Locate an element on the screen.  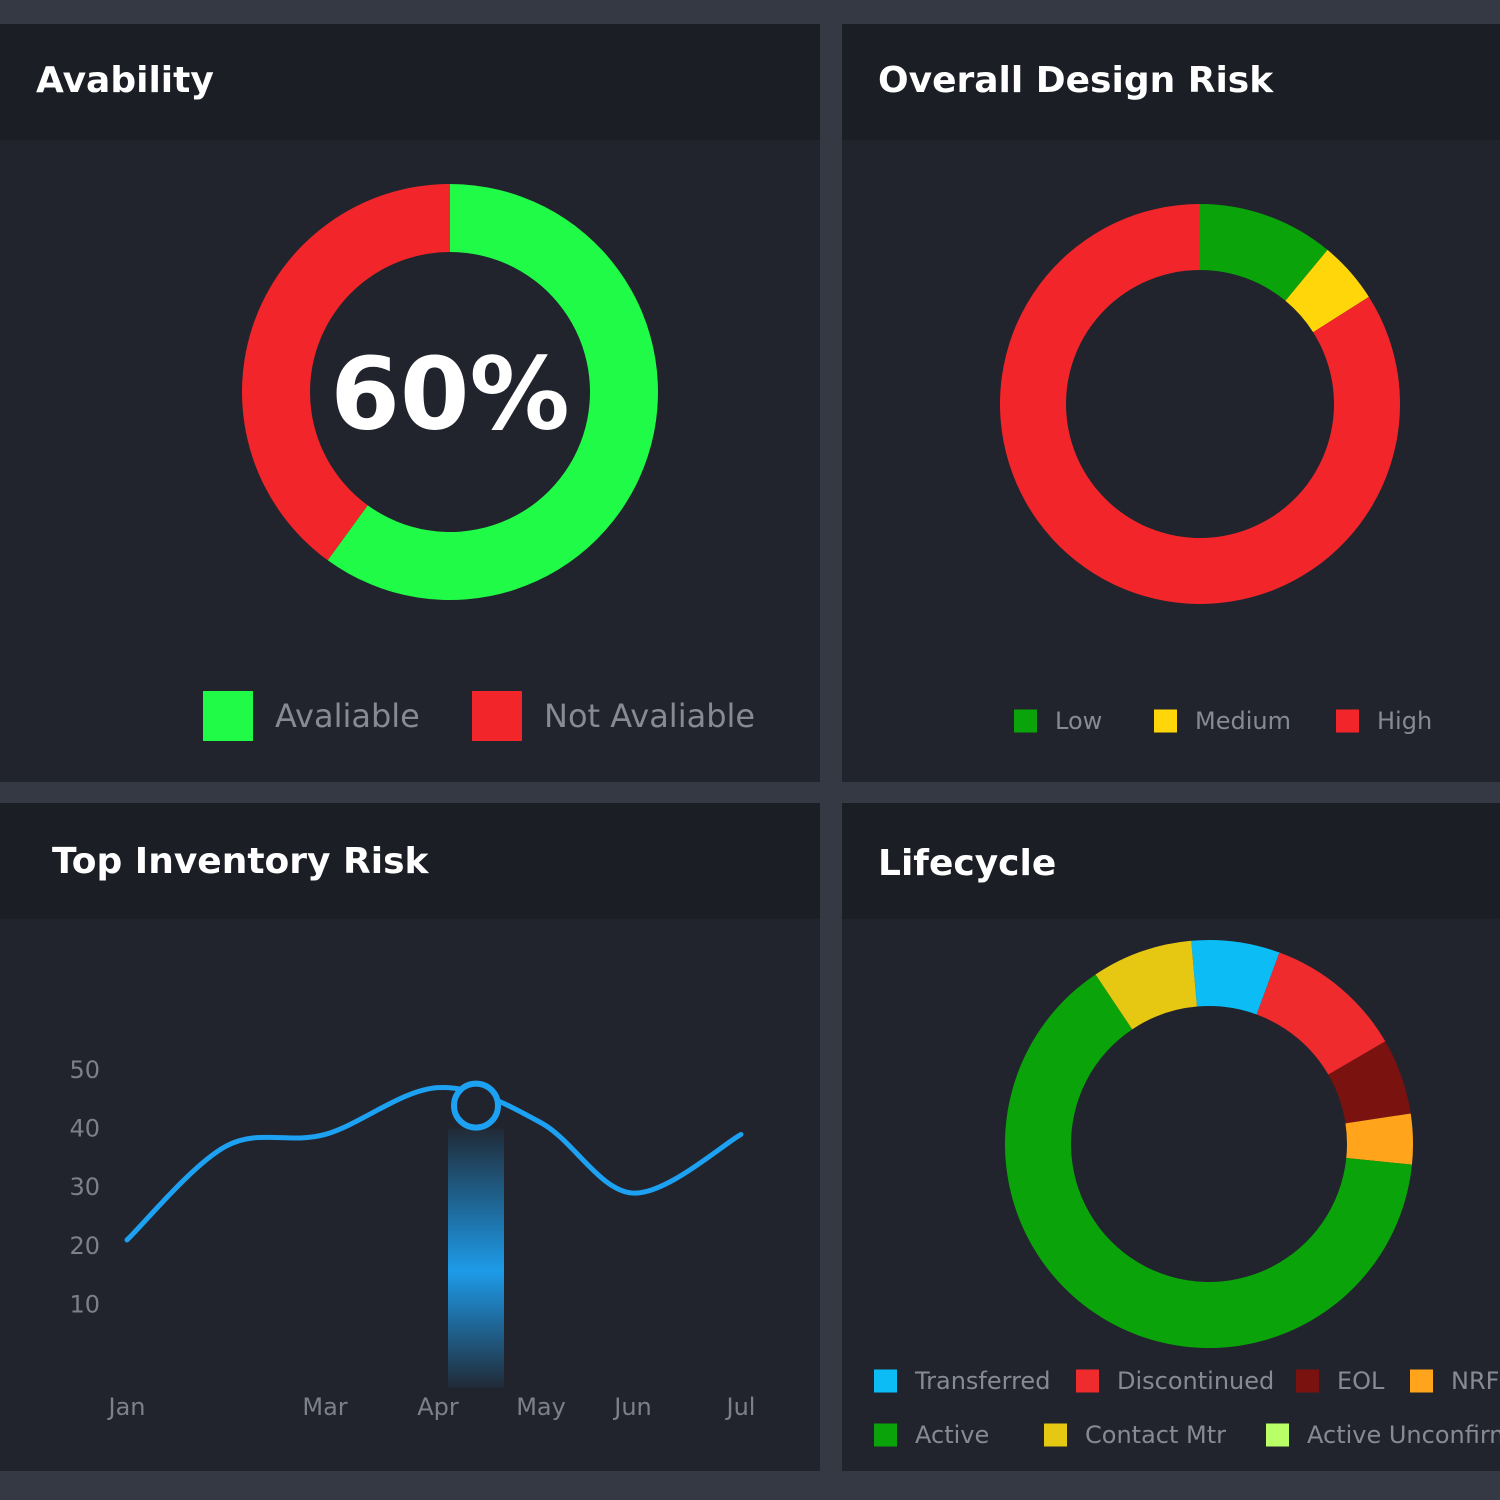
lifecycle-legend-label-nrf: NRF is located at coordinates (1475, 1381).